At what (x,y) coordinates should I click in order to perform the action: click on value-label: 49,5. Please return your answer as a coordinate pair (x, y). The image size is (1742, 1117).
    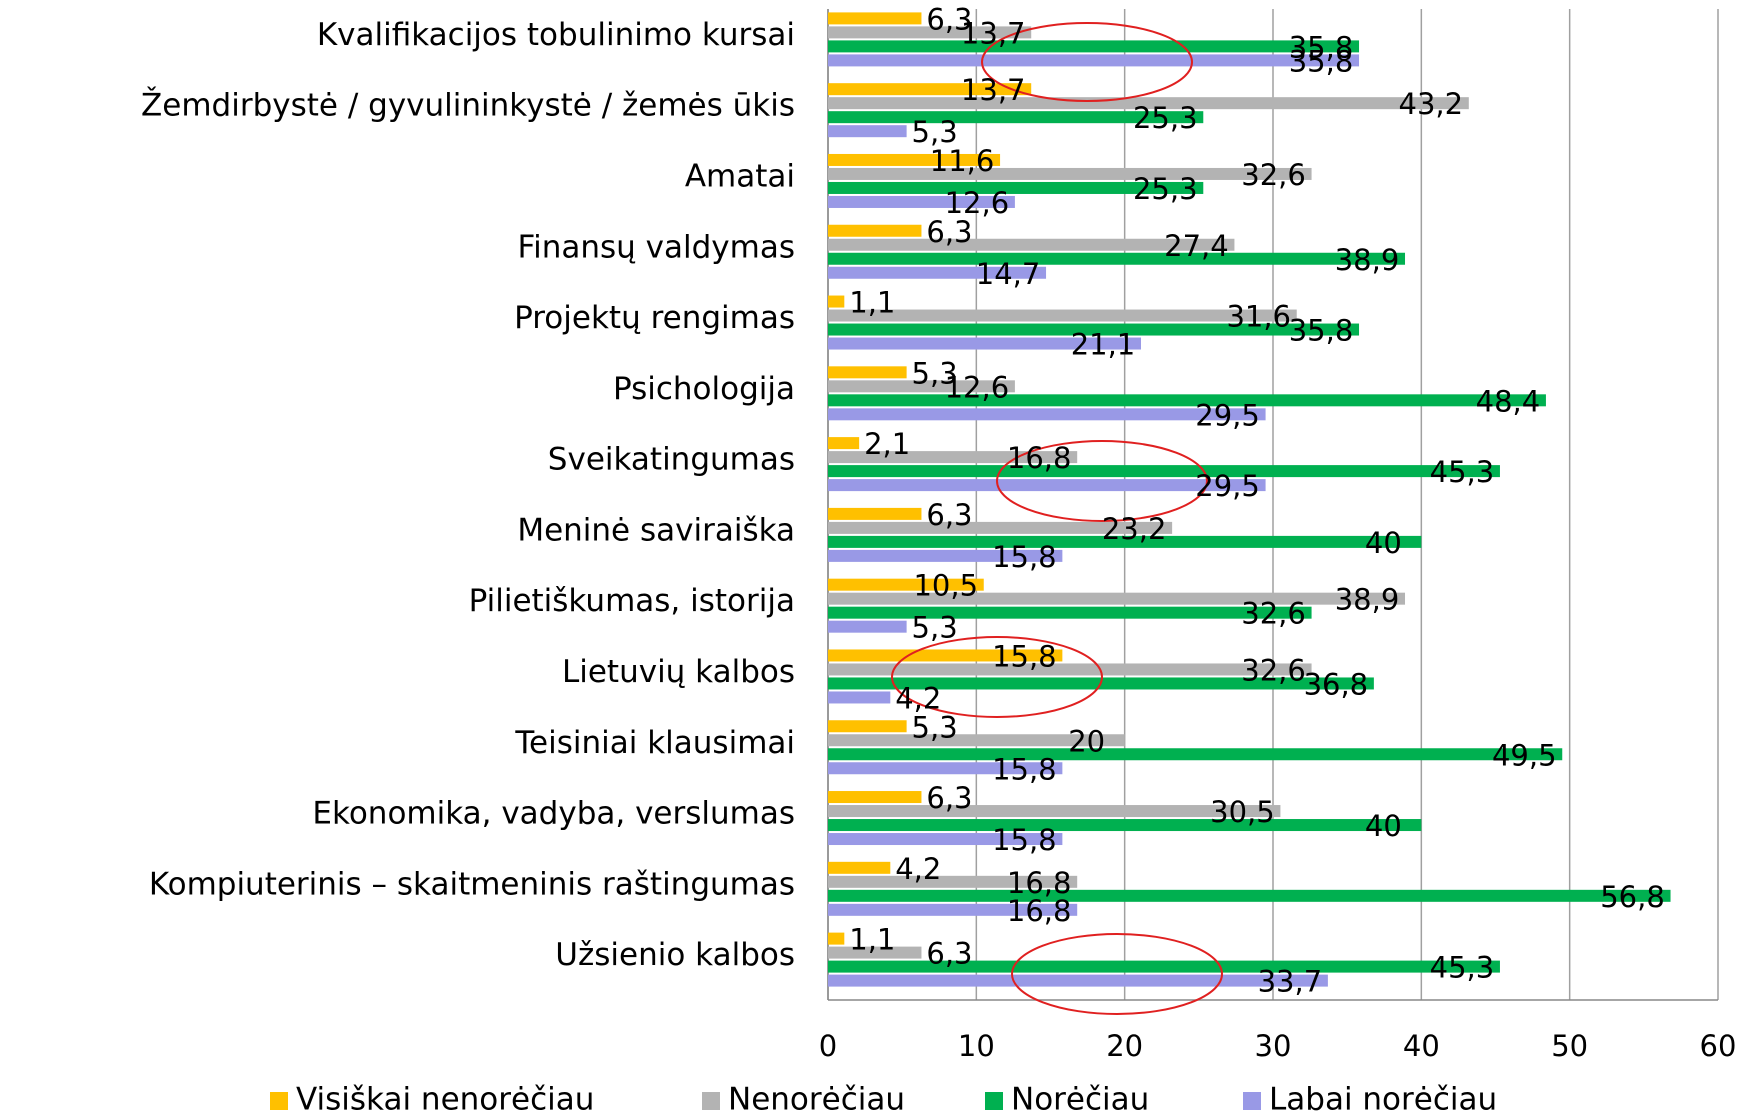
    Looking at the image, I should click on (1524, 755).